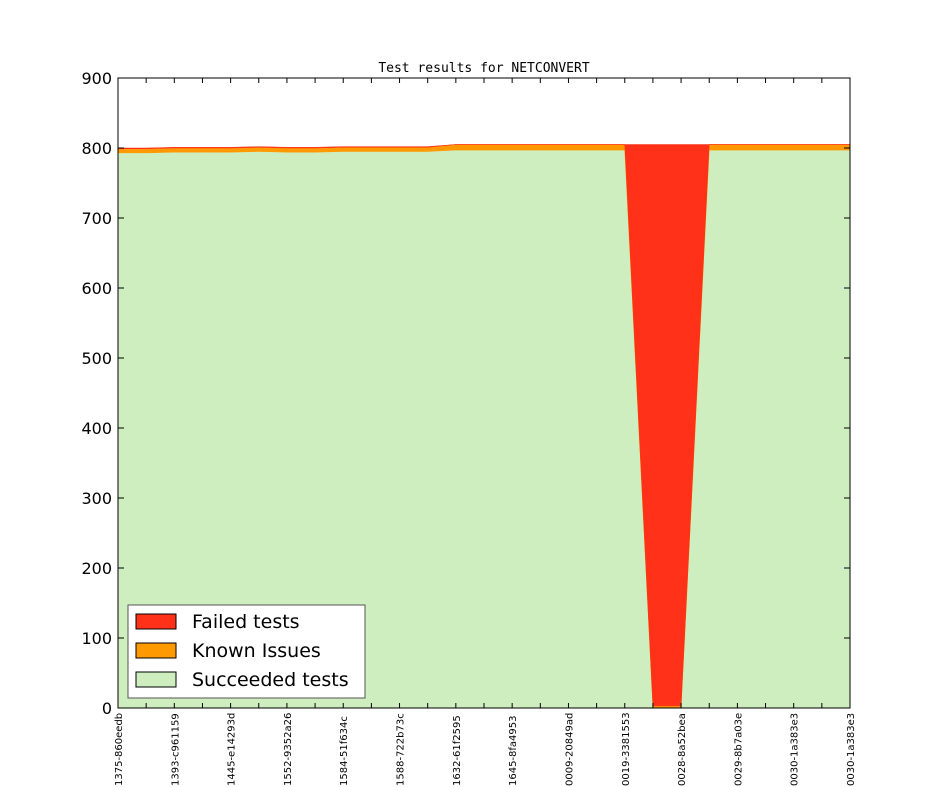 The width and height of the screenshot is (944, 787). What do you see at coordinates (96, 78) in the screenshot?
I see `y-tick-label: 900` at bounding box center [96, 78].